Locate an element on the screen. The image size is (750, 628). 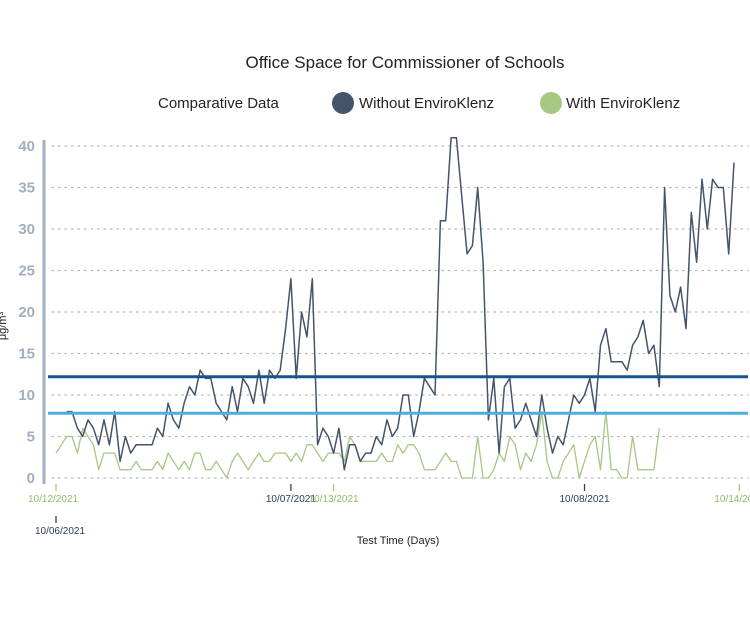
x-axis-title: Test Time (Days) is located at coordinates (398, 541).